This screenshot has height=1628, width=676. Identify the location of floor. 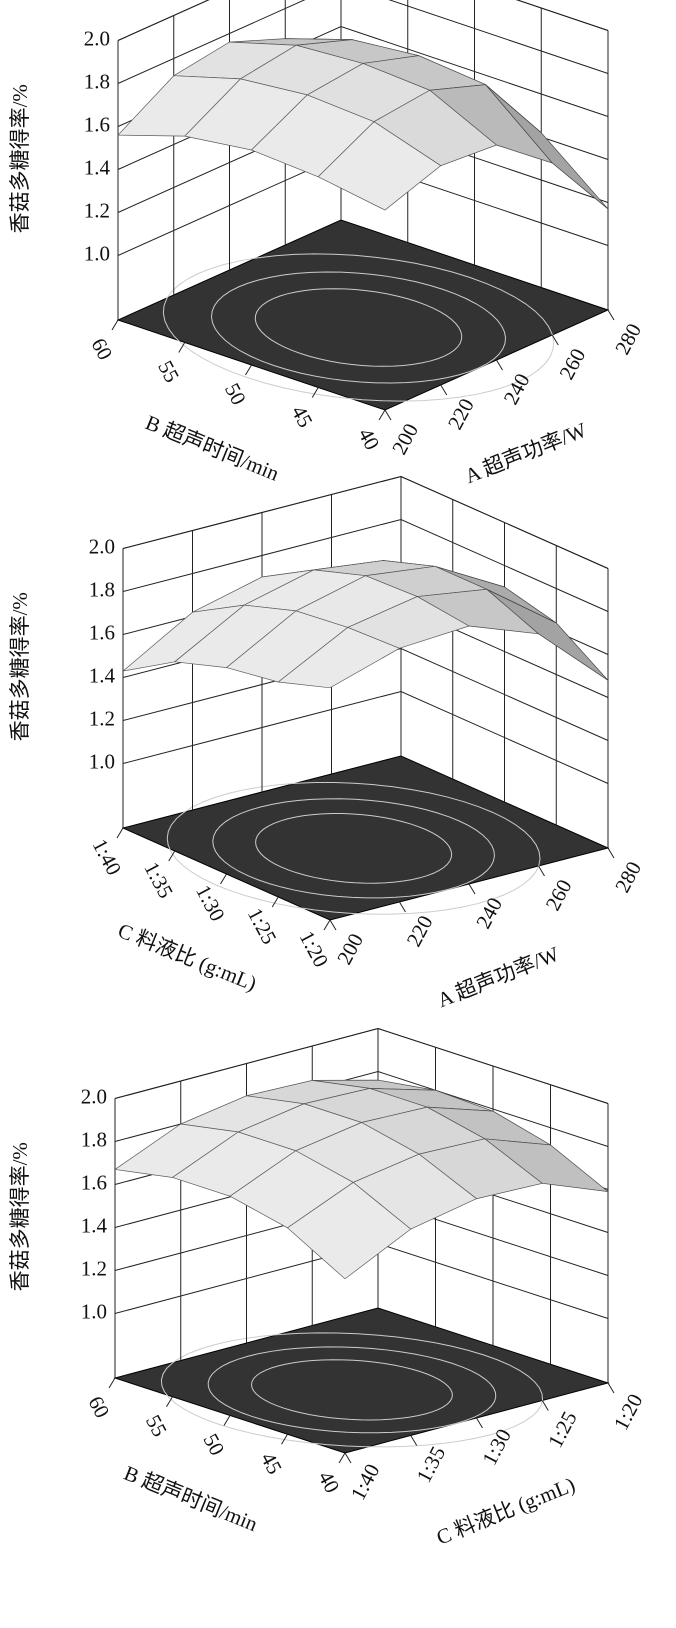
(361, 1380).